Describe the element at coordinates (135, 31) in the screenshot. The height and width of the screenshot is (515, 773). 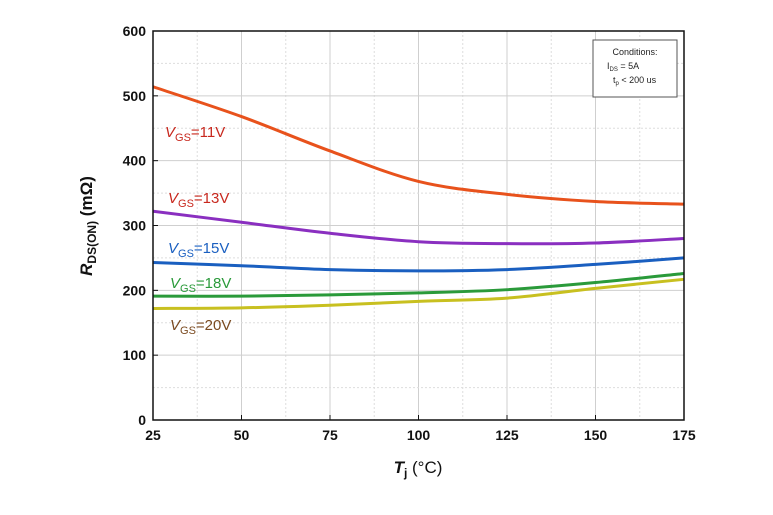
I see `y-tick-label: 600` at that location.